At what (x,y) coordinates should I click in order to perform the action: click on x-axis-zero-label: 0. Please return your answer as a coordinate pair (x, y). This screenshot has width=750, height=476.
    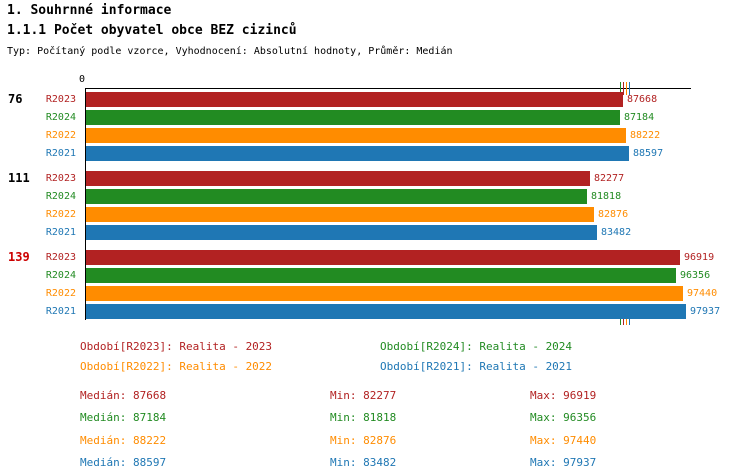
    Looking at the image, I should click on (81, 79).